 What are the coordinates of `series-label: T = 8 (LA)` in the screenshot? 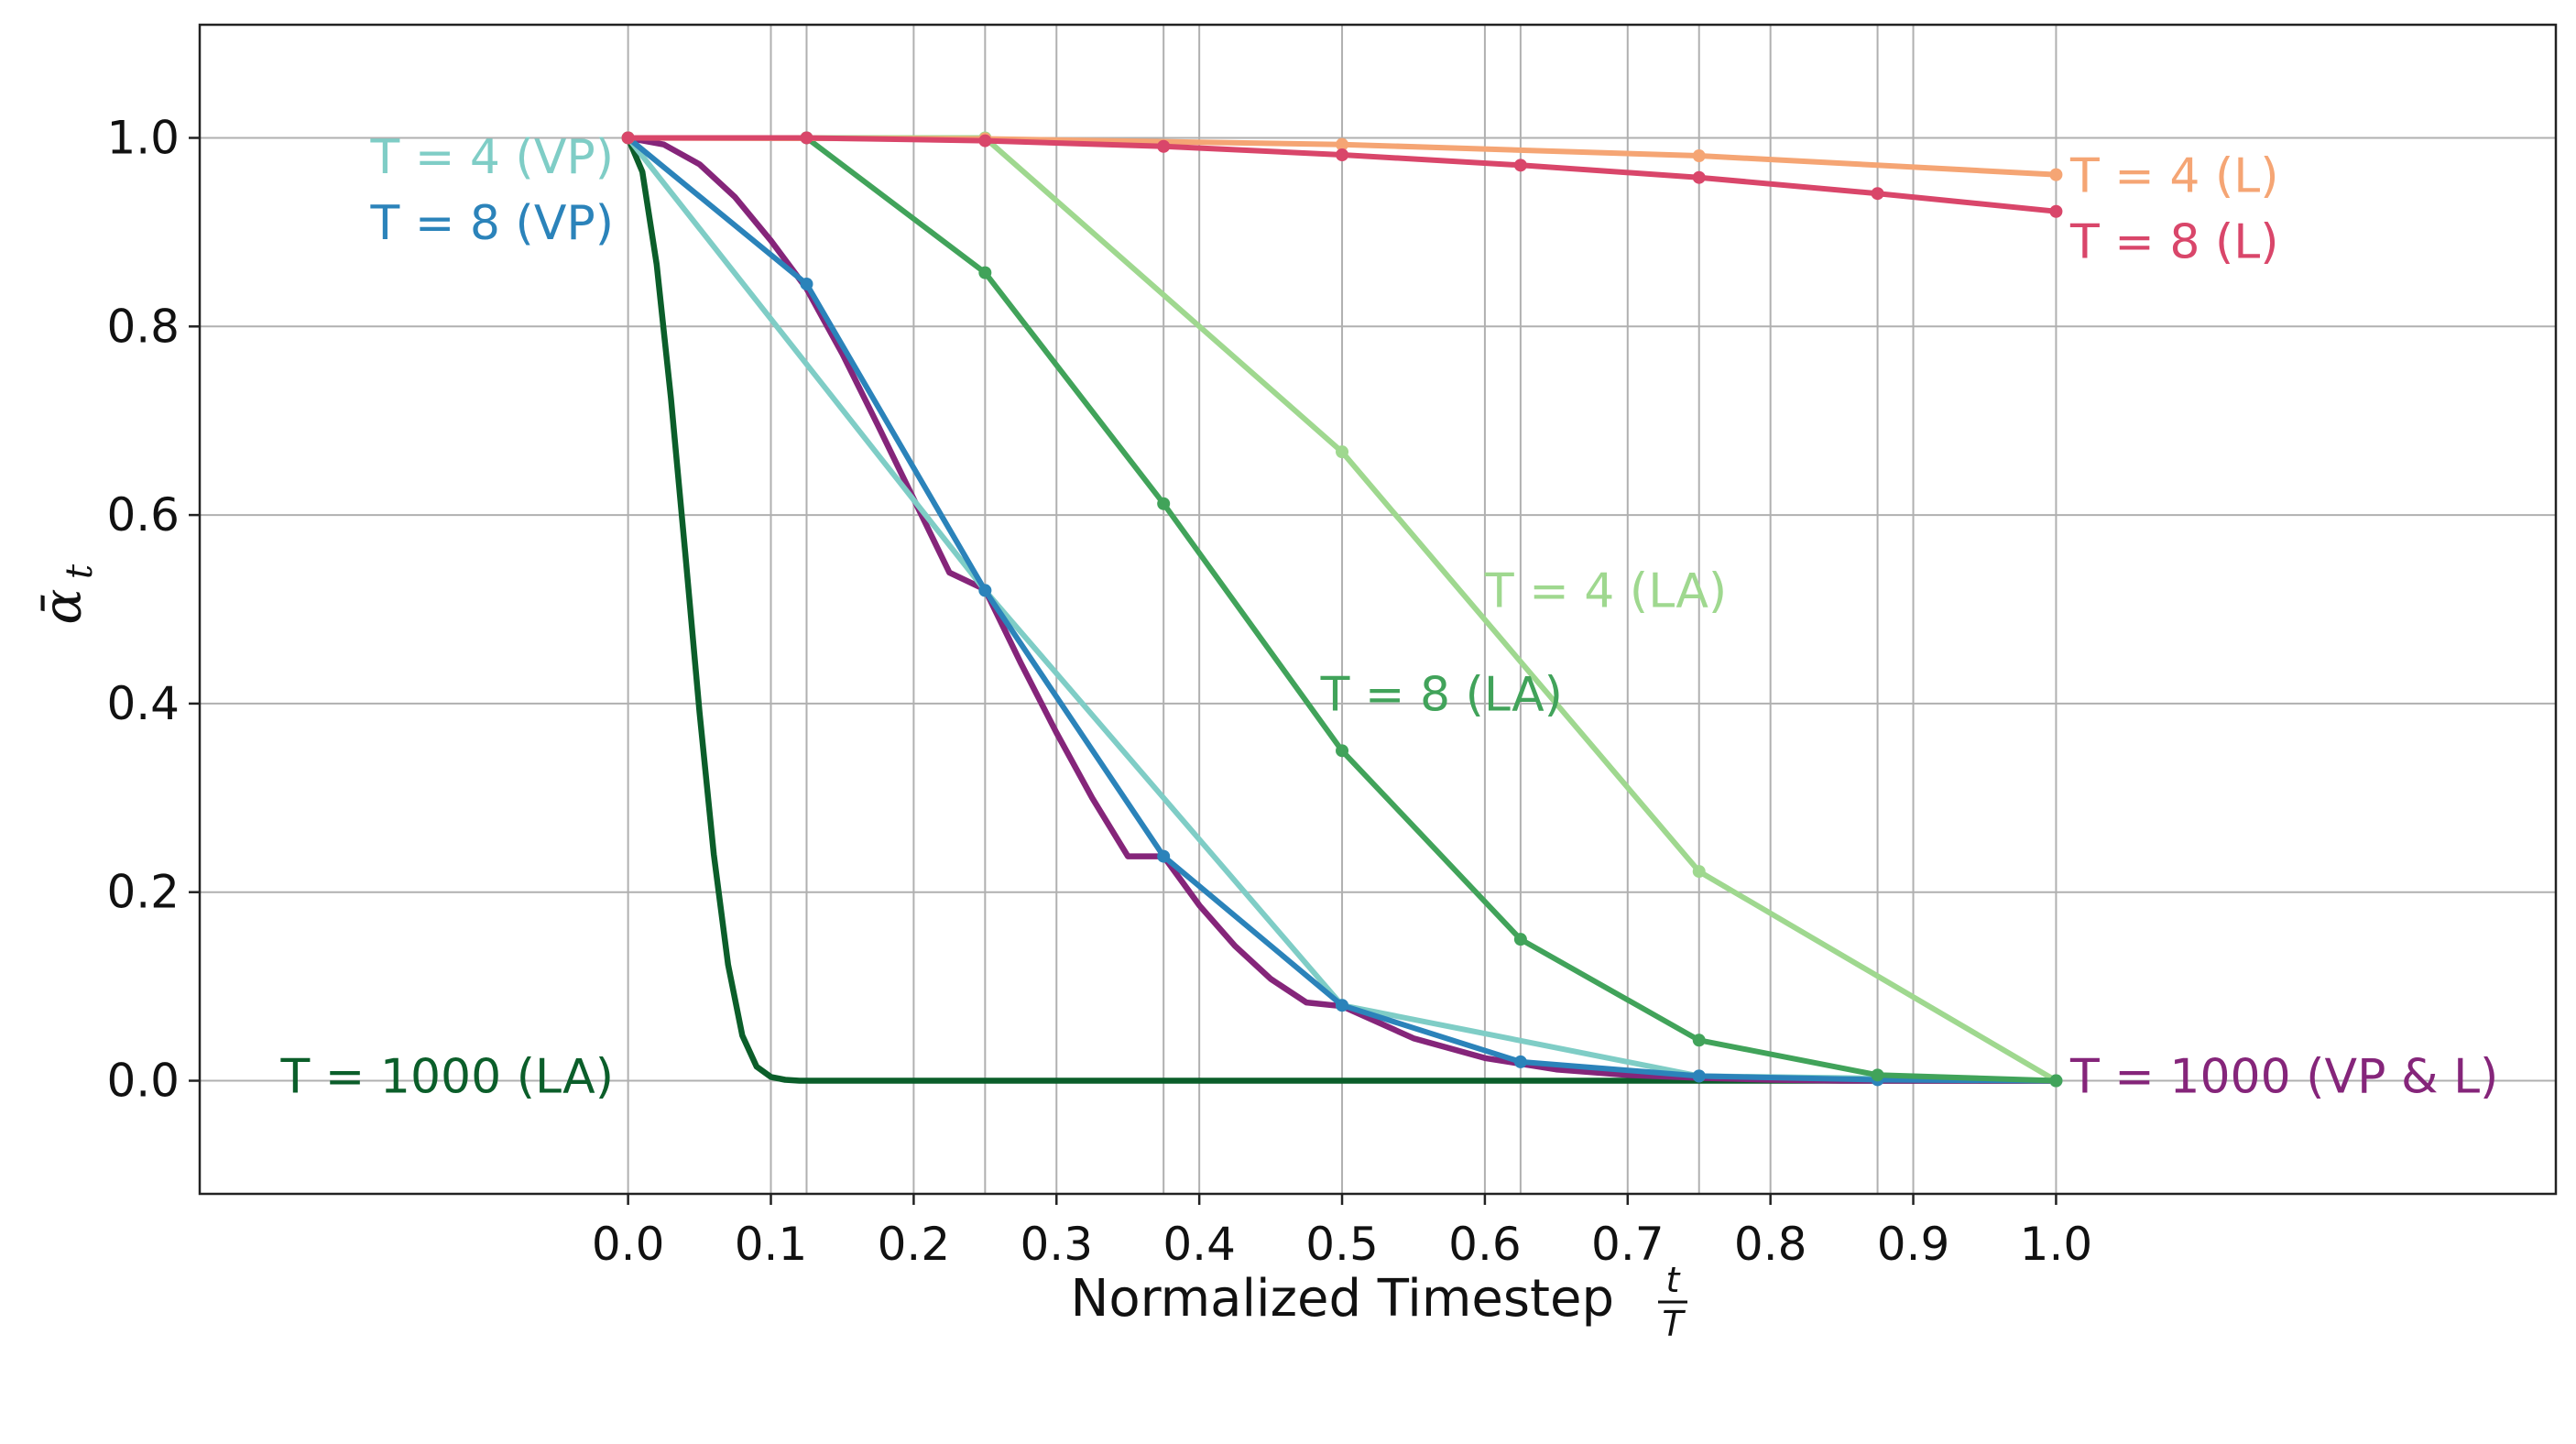 It's located at (1442, 695).